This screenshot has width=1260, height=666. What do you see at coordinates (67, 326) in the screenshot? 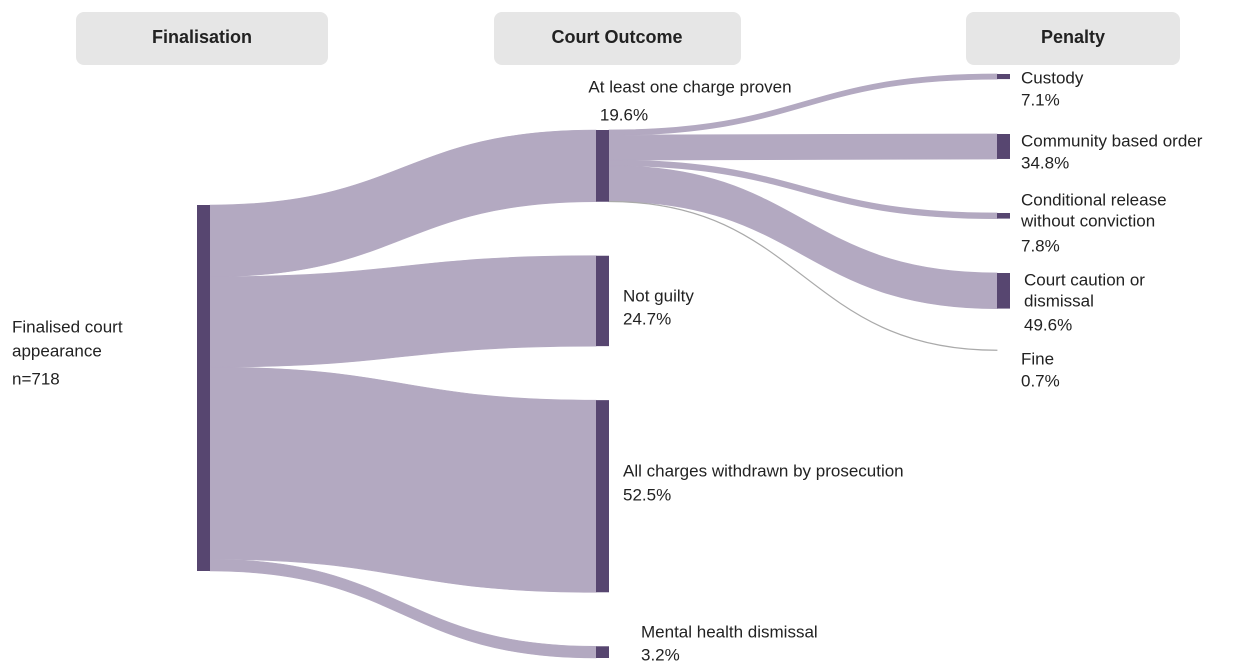
I see `source-label: Finalised court` at bounding box center [67, 326].